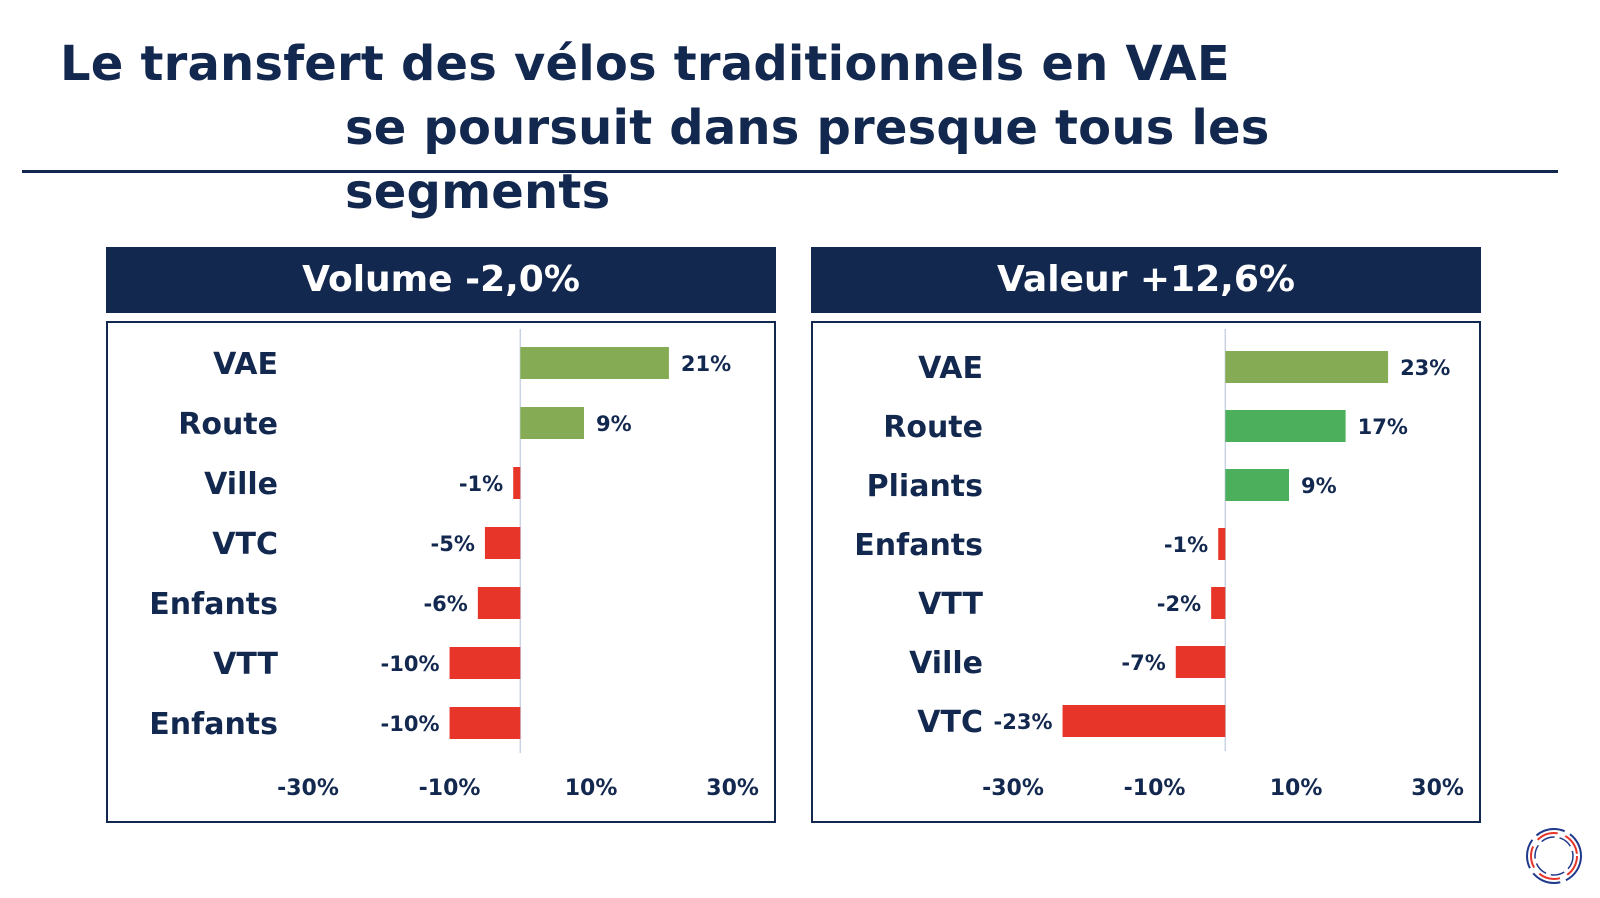 This screenshot has height=898, width=1600. What do you see at coordinates (1554, 856) in the screenshot?
I see `union-sport-cycle-logo` at bounding box center [1554, 856].